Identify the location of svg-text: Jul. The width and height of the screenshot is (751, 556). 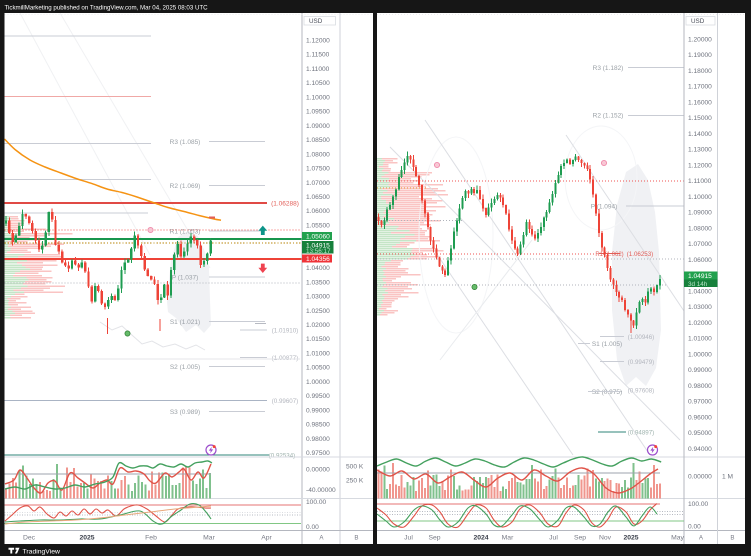
(408, 538).